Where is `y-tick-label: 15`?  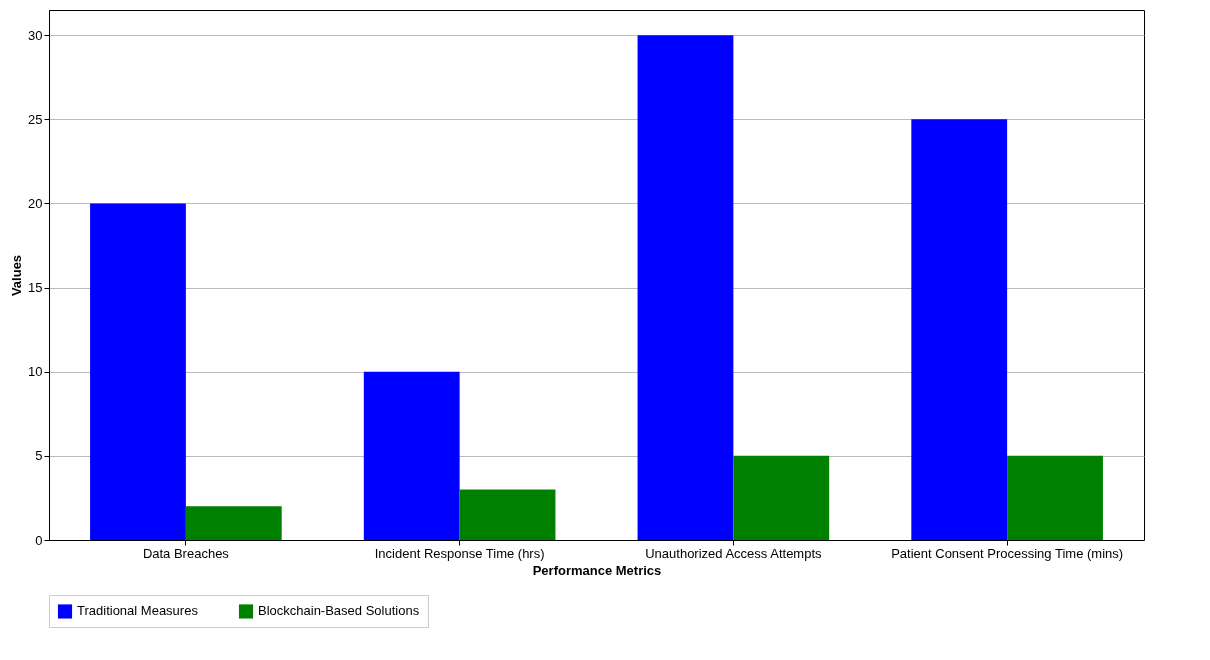
y-tick-label: 15 is located at coordinates (35, 288).